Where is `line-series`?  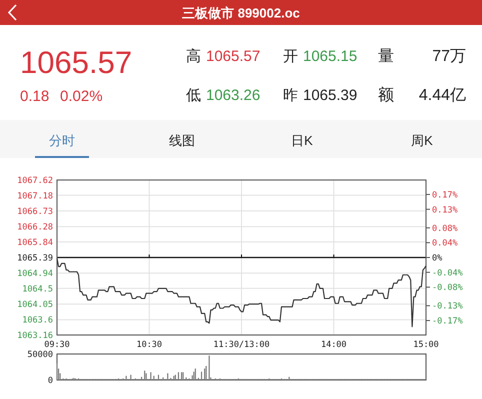 line-series is located at coordinates (241, 293).